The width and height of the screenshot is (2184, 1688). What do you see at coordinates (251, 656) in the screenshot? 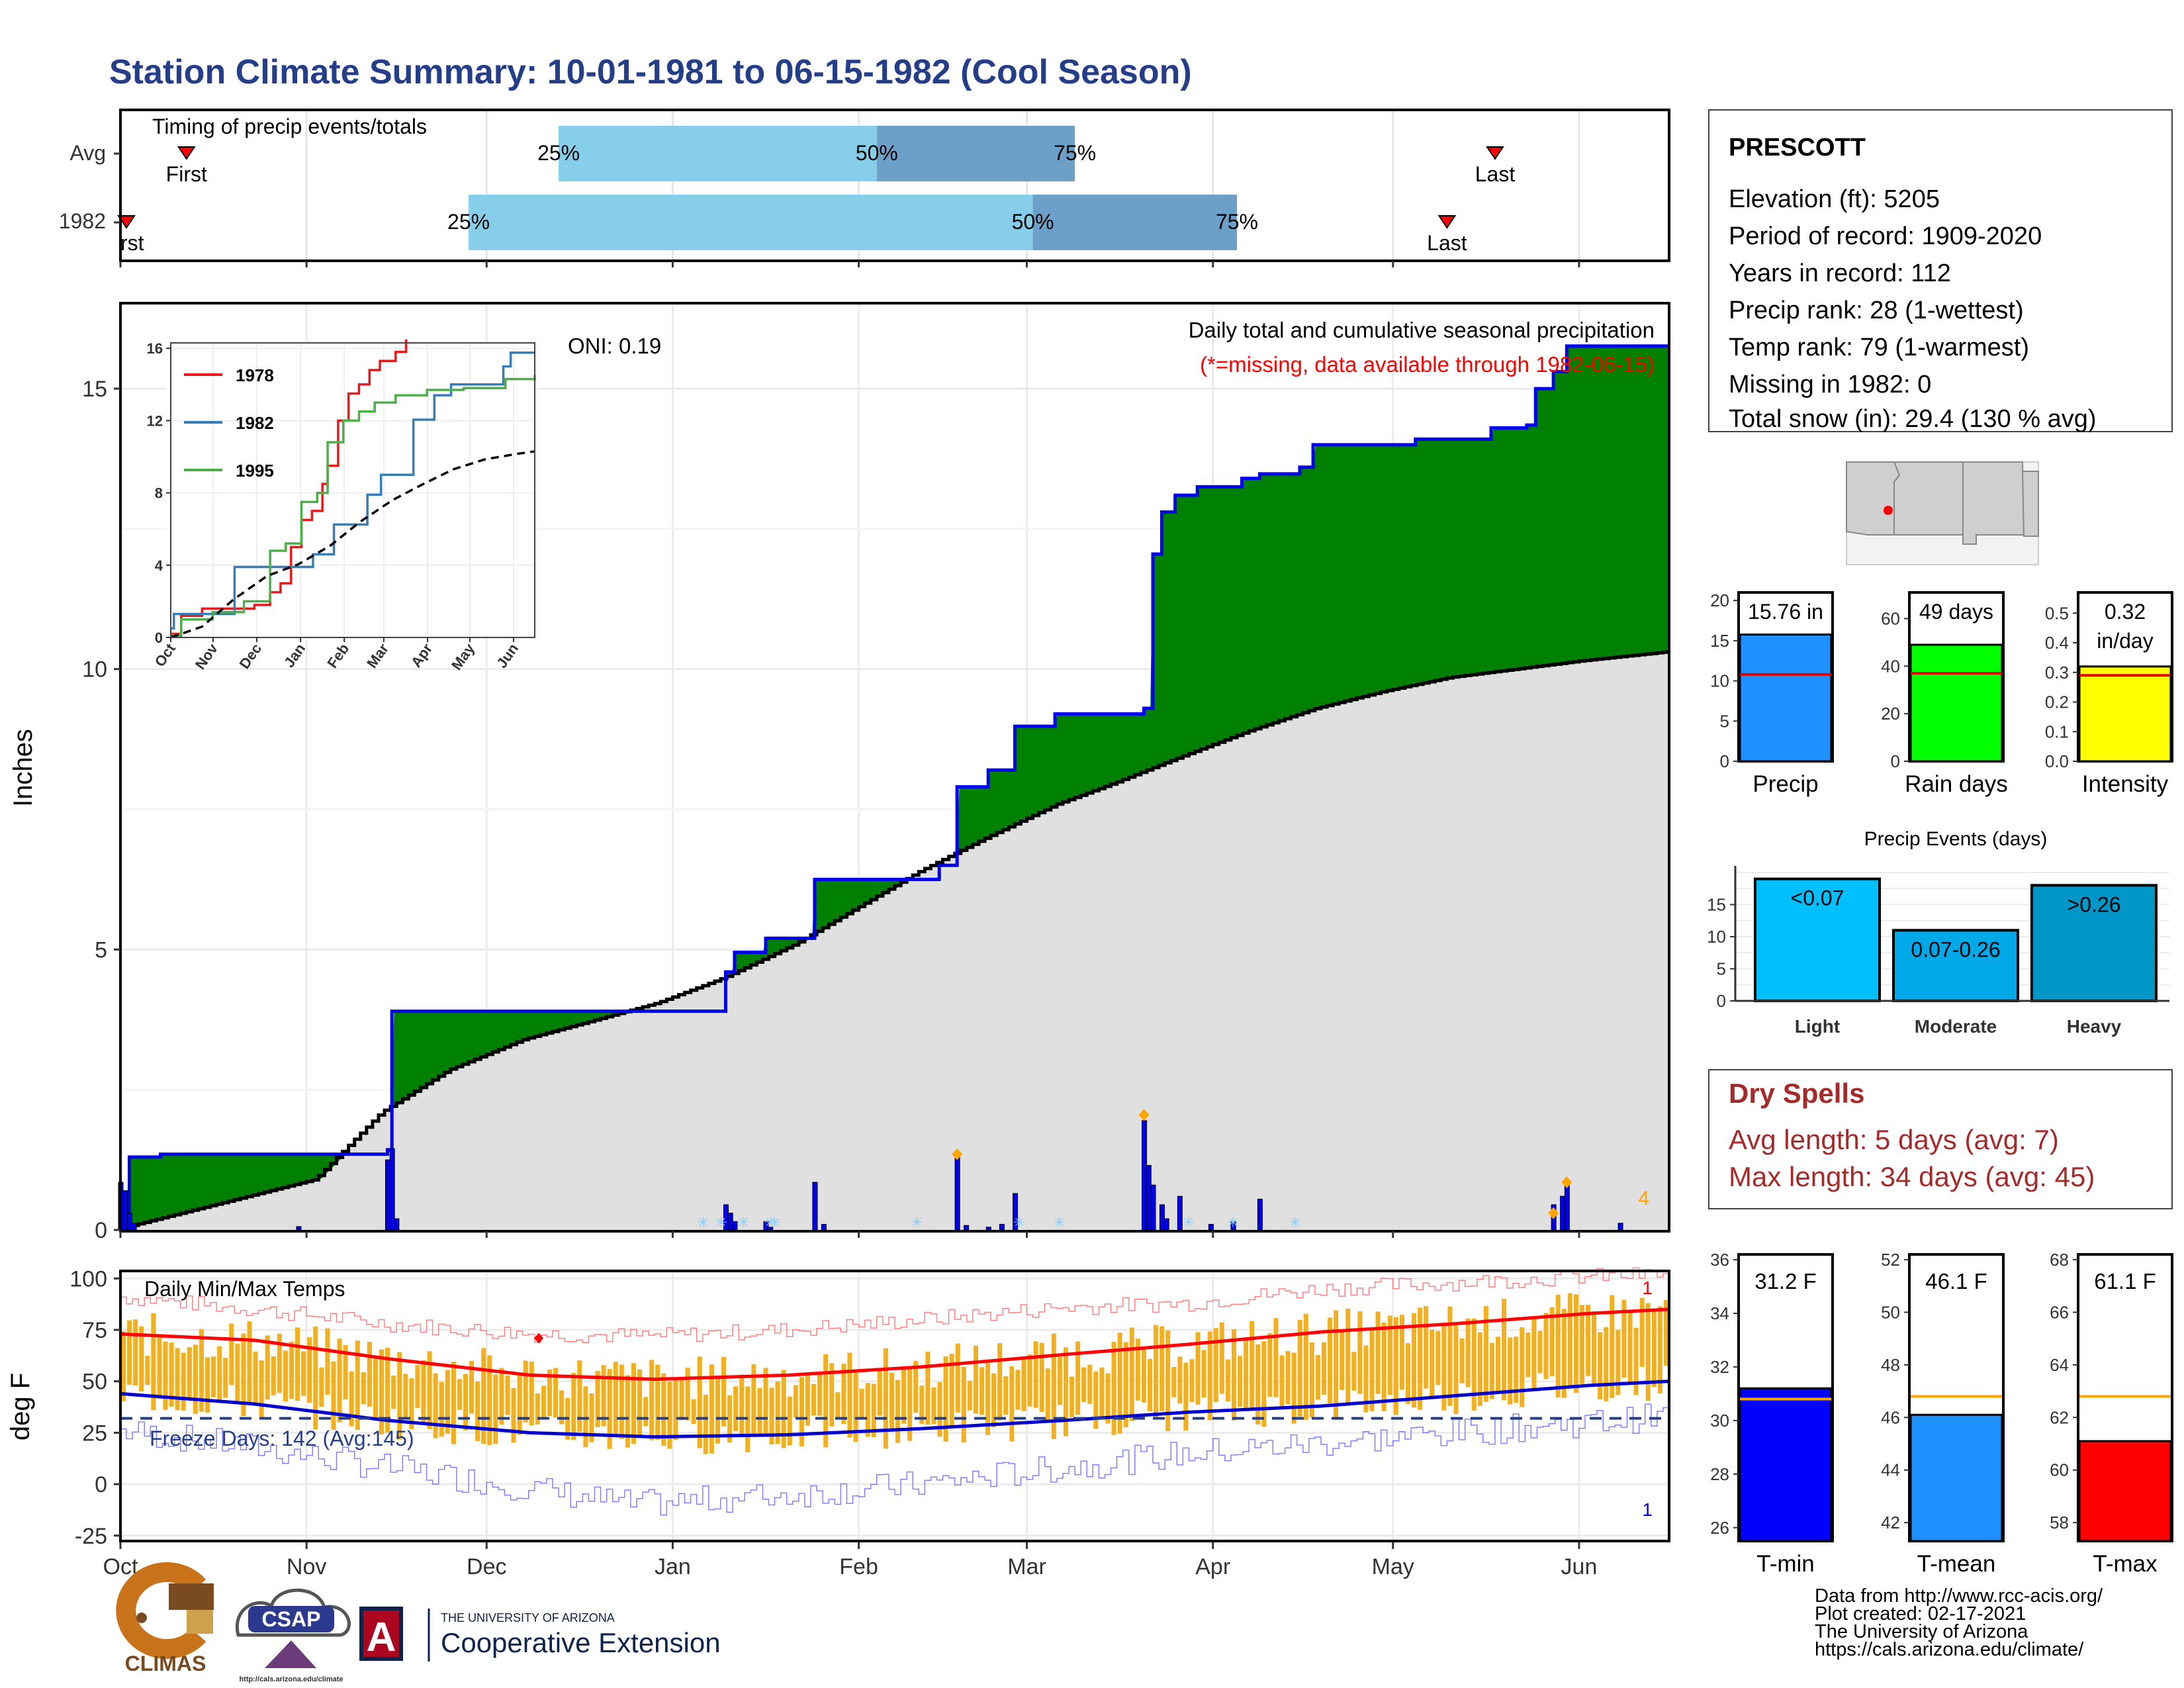
I see `inset-x-tick-label: Dec` at bounding box center [251, 656].